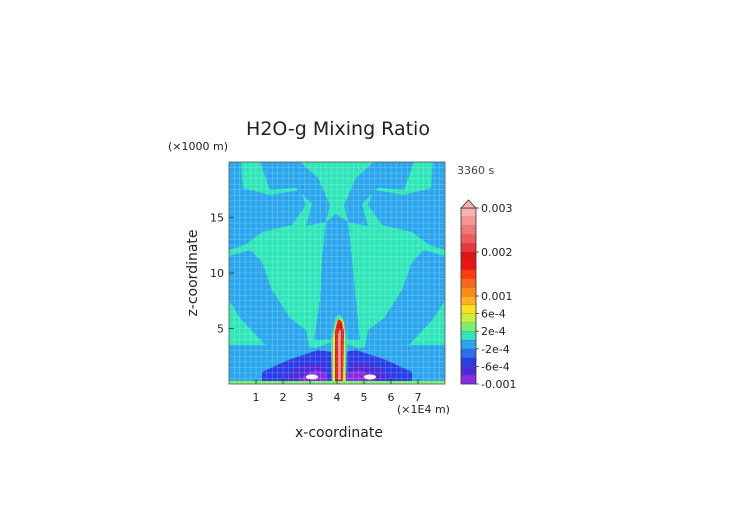 The height and width of the screenshot is (532, 752). Describe the element at coordinates (198, 146) in the screenshot. I see `y-unit-label: (×1000 m)` at that location.